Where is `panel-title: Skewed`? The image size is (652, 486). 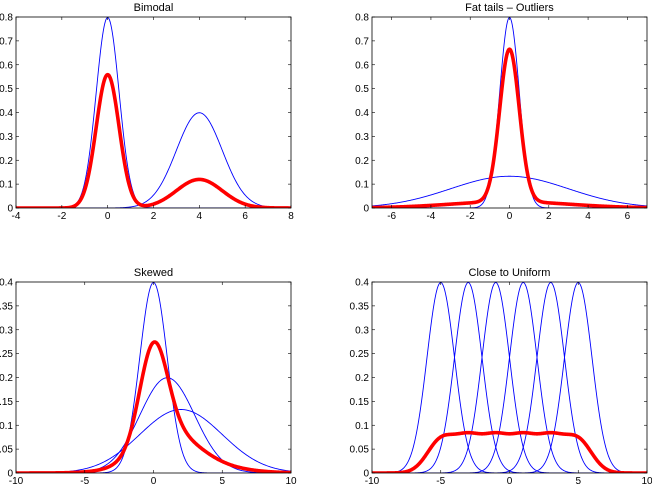
panel-title: Skewed is located at coordinates (153, 273).